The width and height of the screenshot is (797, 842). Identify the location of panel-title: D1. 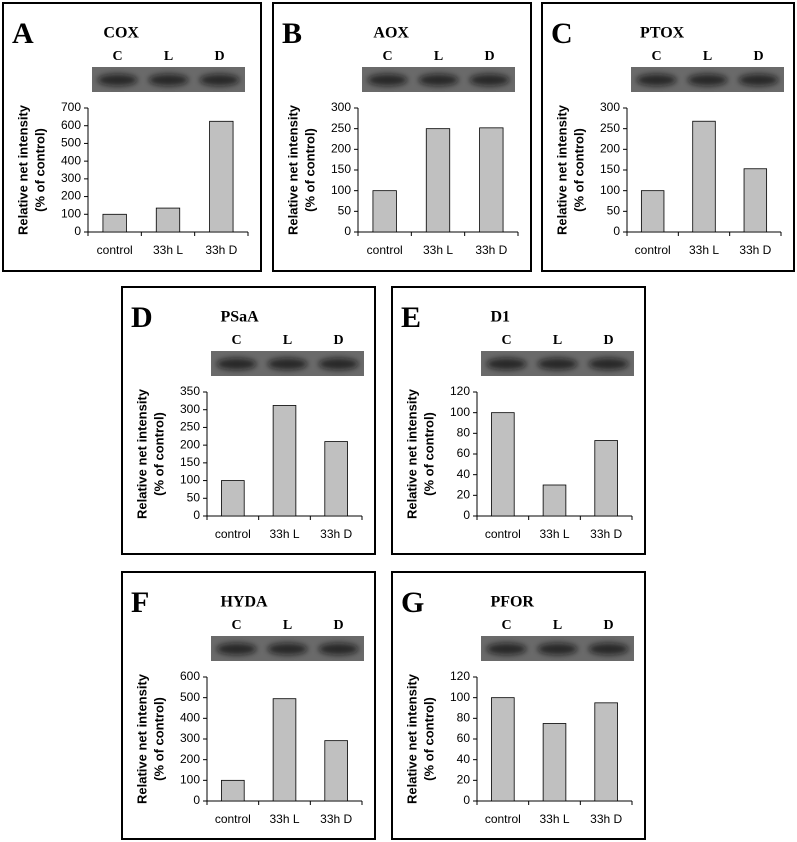
(500, 317).